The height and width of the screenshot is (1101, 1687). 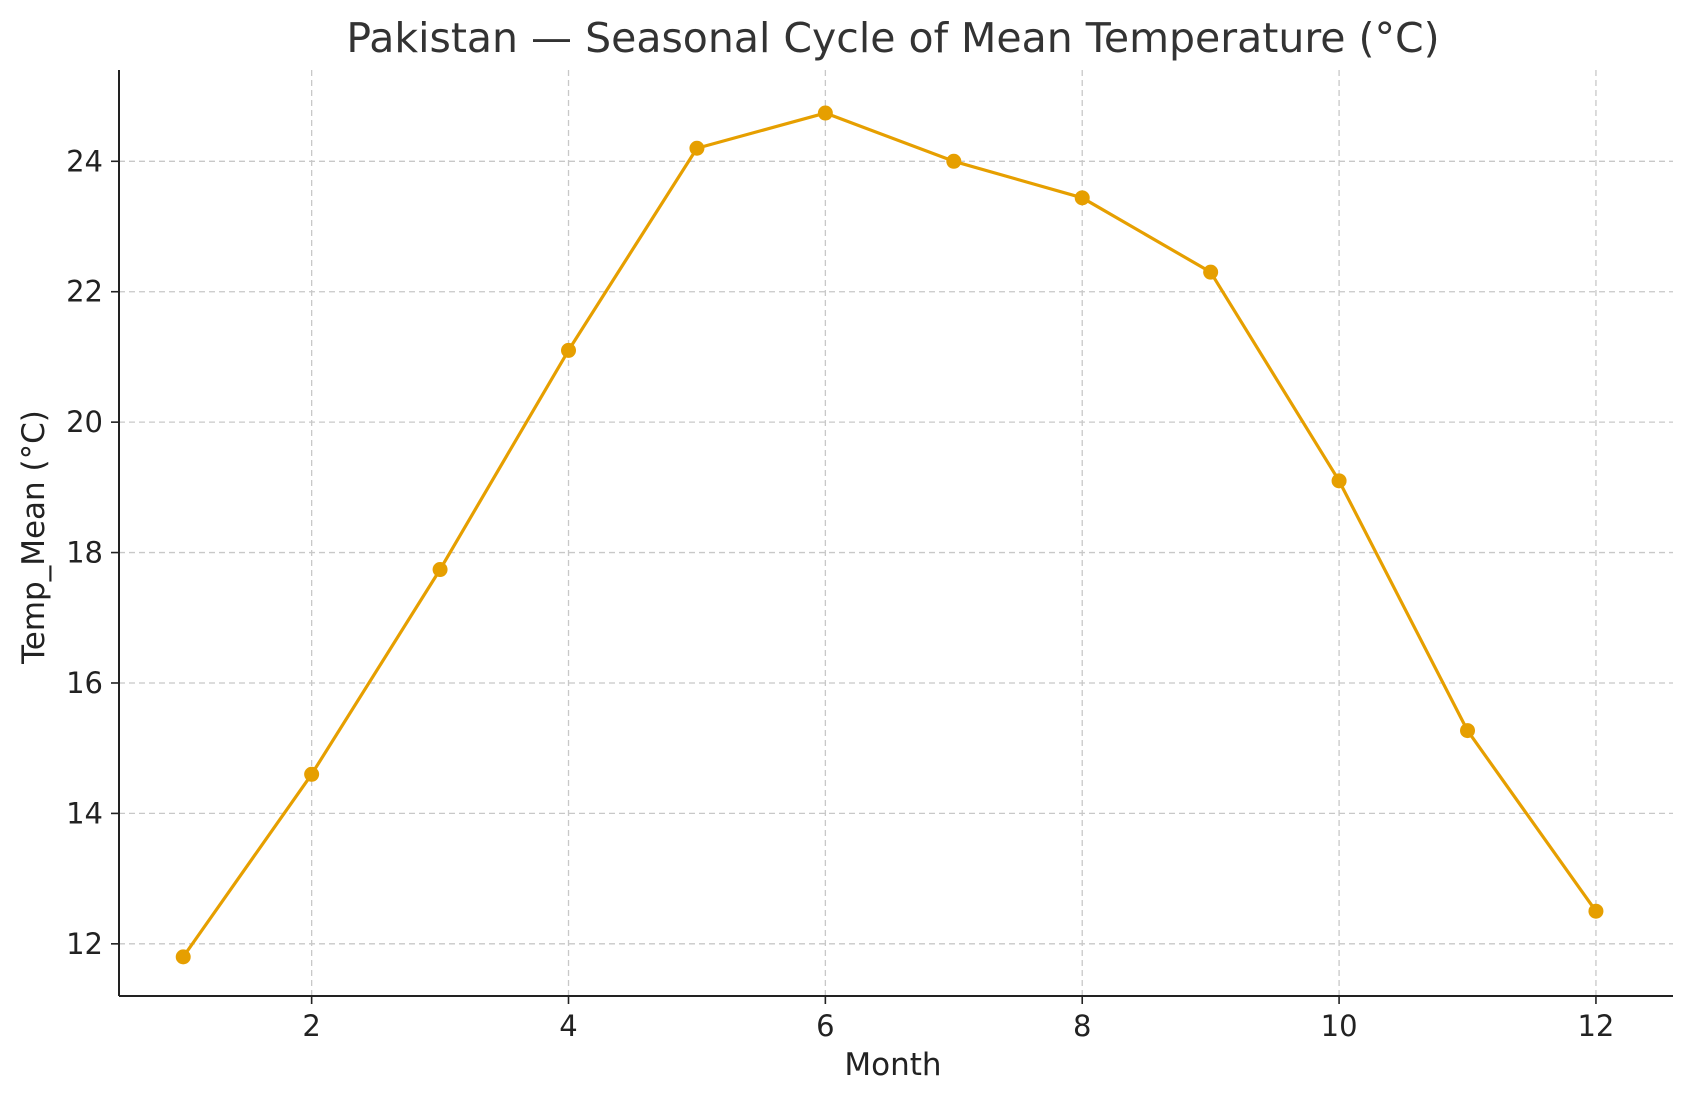 What do you see at coordinates (825, 1026) in the screenshot?
I see `x-tick-label: 6` at bounding box center [825, 1026].